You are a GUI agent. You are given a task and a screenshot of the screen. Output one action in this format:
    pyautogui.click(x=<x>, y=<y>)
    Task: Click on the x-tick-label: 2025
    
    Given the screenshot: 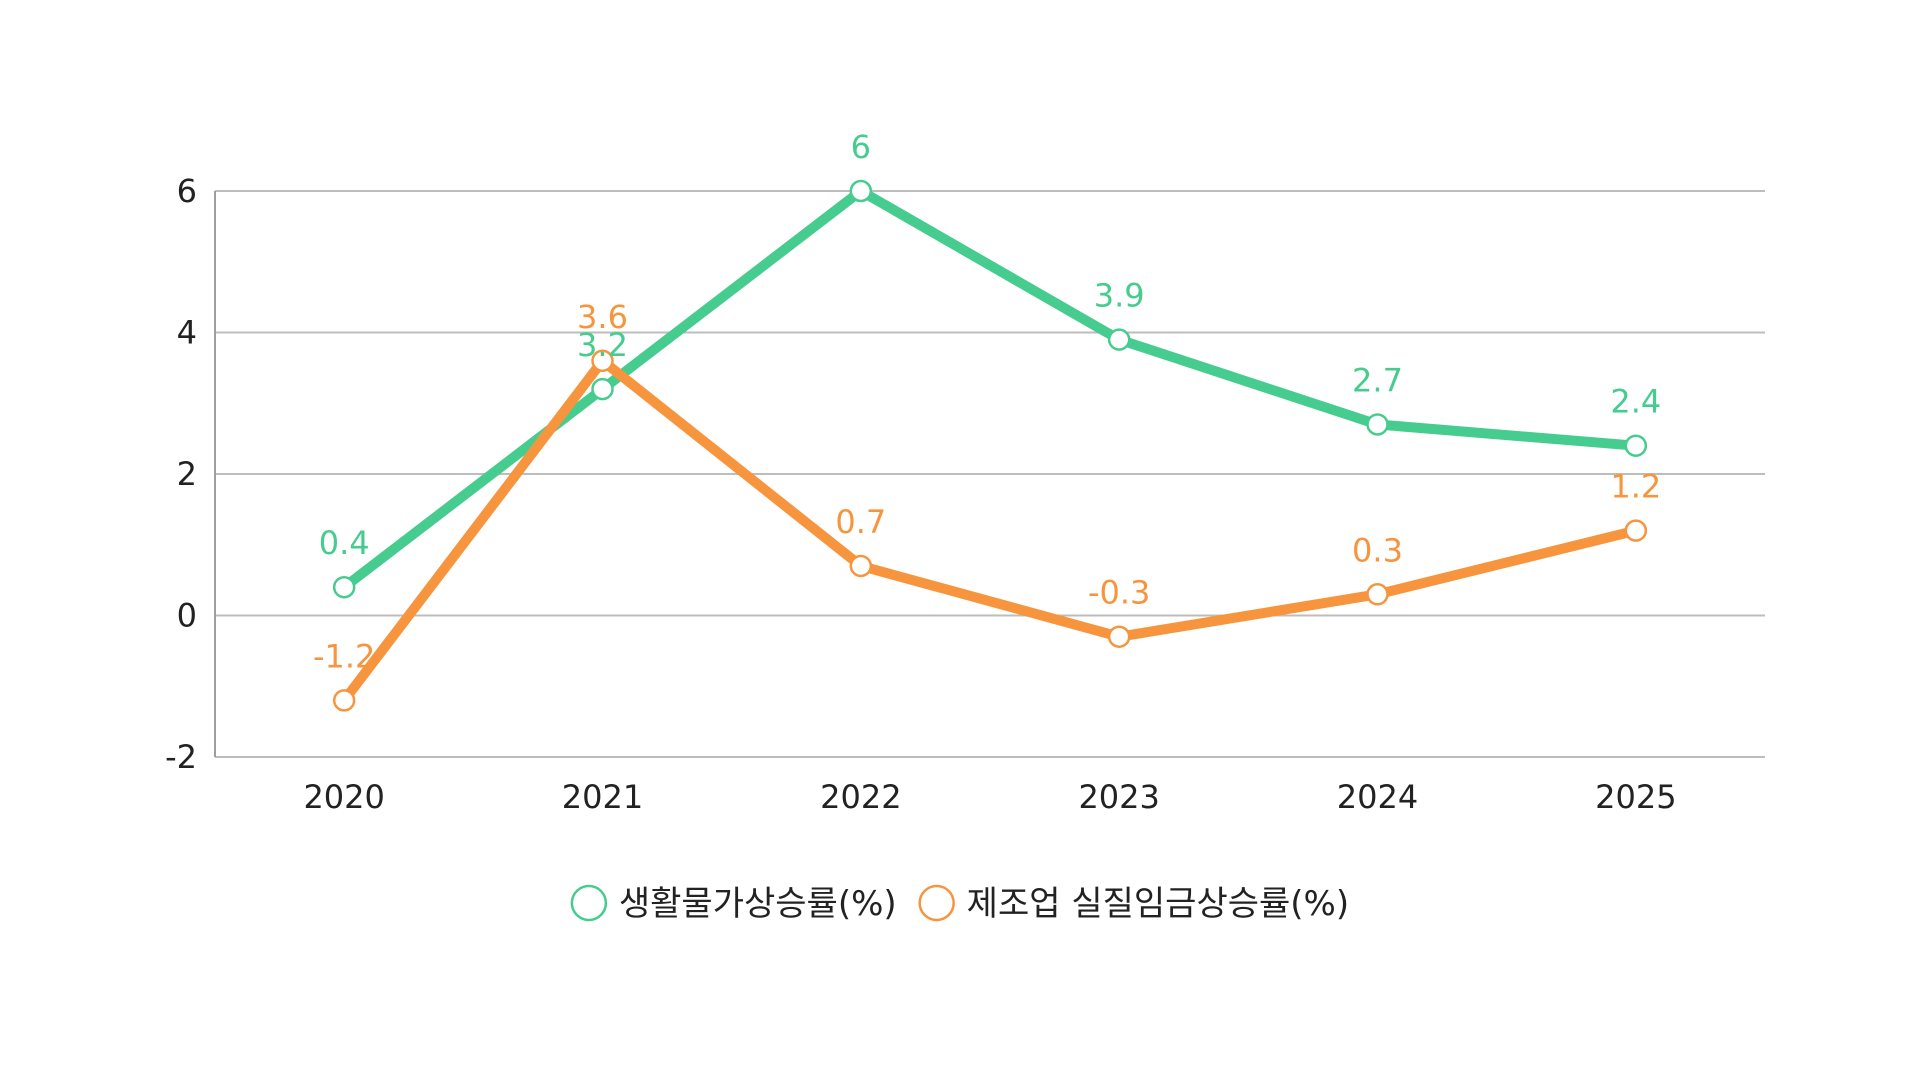 What is the action you would take?
    pyautogui.click(x=1635, y=797)
    